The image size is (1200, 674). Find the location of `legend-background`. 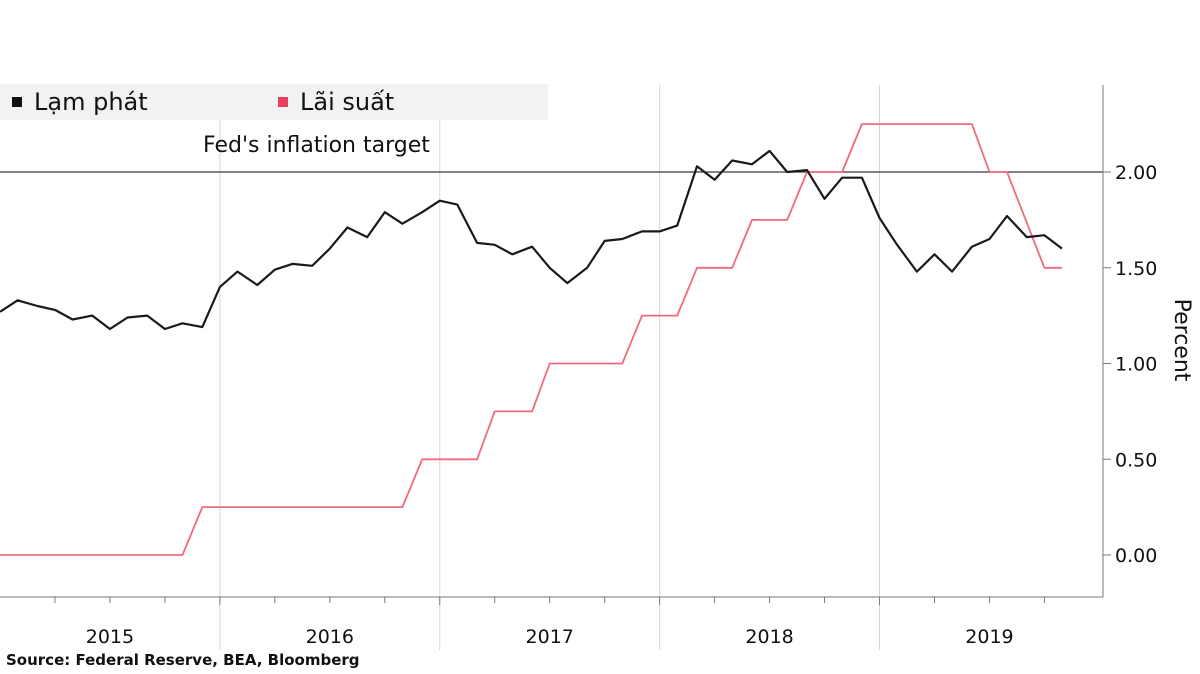

legend-background is located at coordinates (274, 102).